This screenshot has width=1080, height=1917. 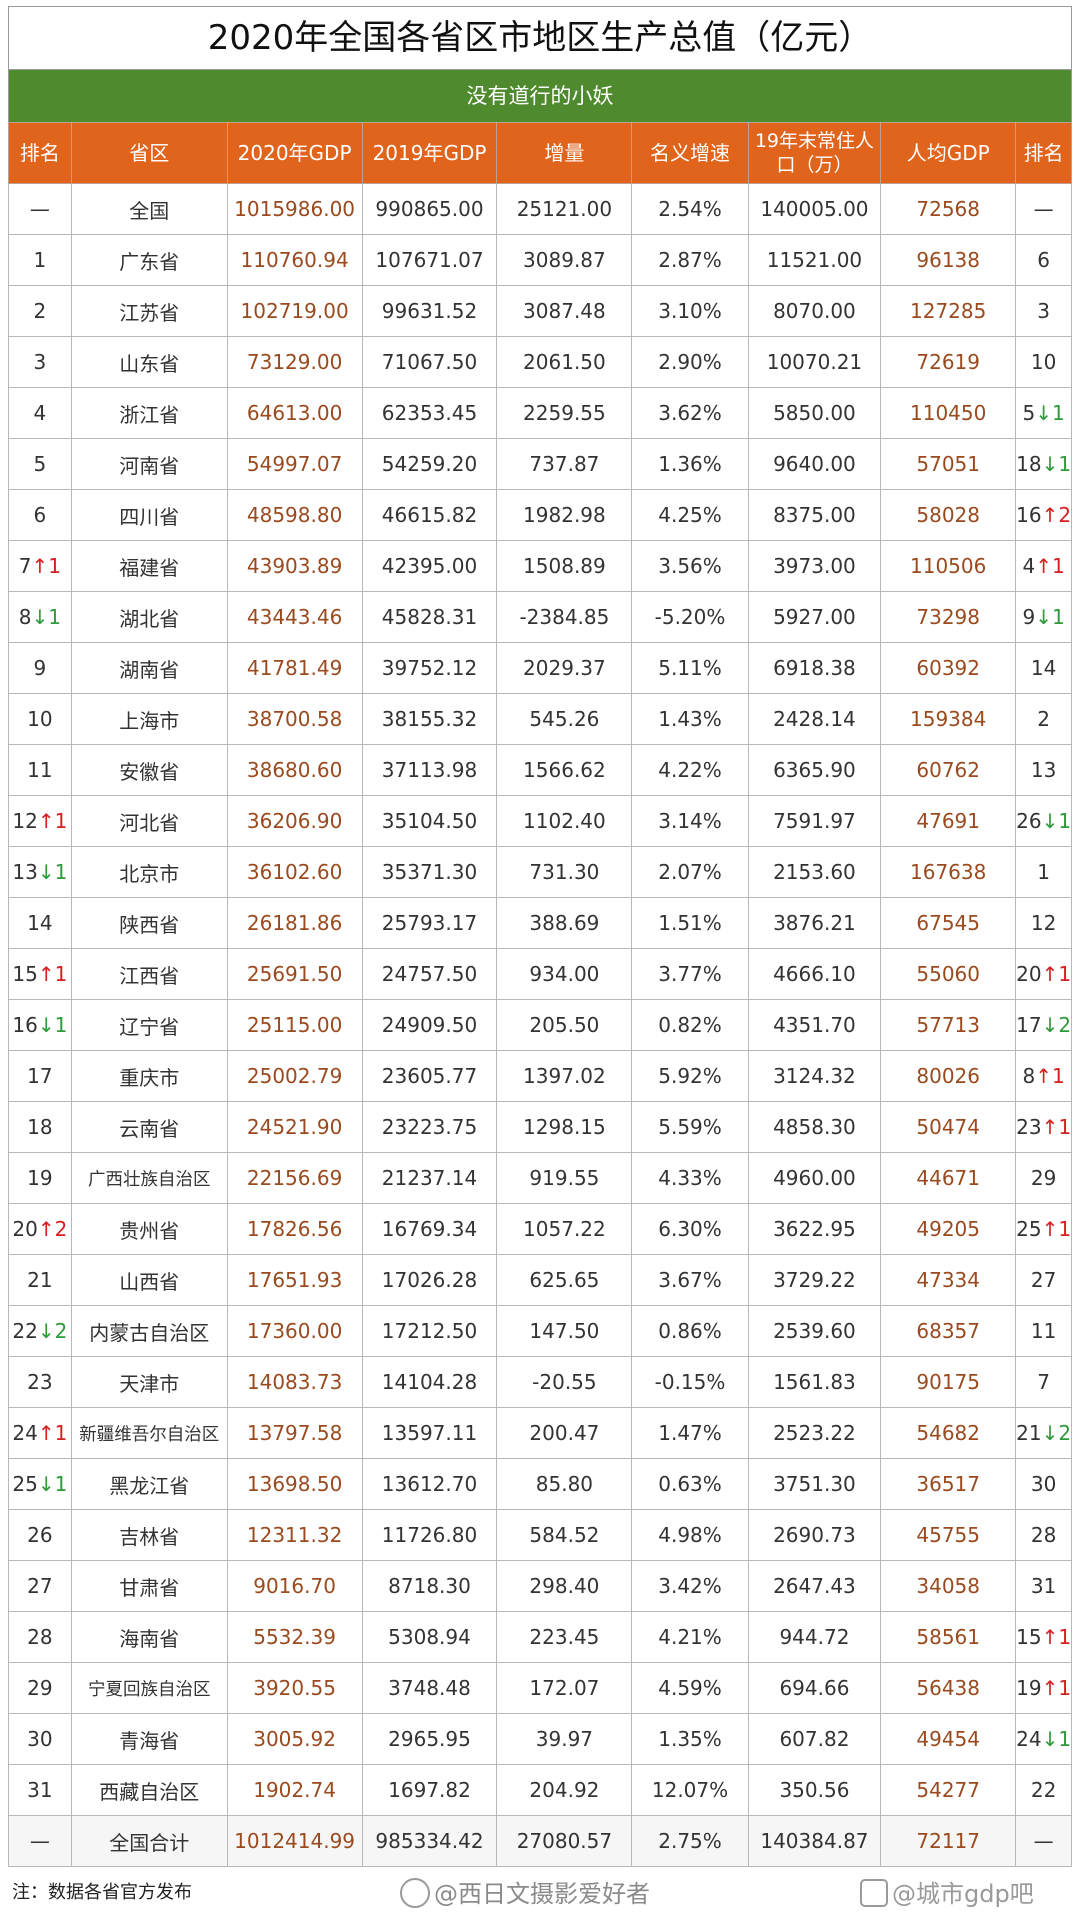 I want to click on cell-population: 8375.00, so click(x=814, y=515).